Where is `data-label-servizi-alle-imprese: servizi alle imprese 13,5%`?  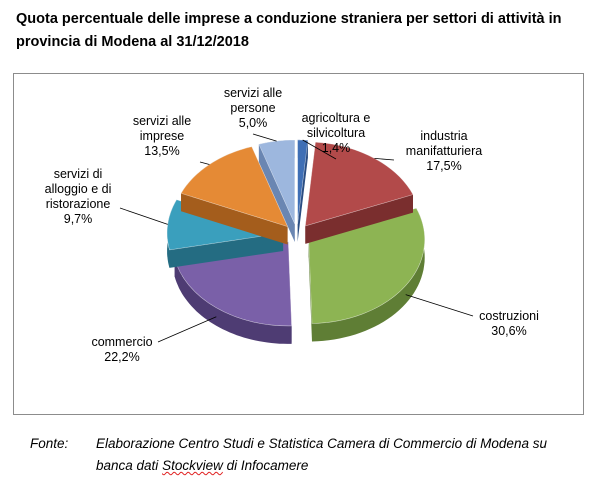
data-label-servizi-alle-imprese: servizi alle imprese 13,5% is located at coordinates (162, 136).